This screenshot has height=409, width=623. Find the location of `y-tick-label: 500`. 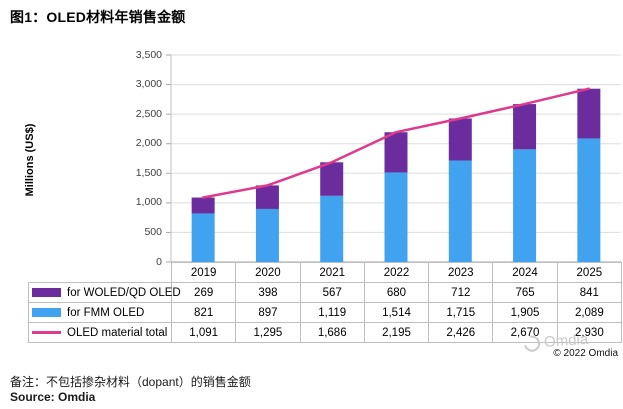

y-tick-label: 500 is located at coordinates (153, 231).